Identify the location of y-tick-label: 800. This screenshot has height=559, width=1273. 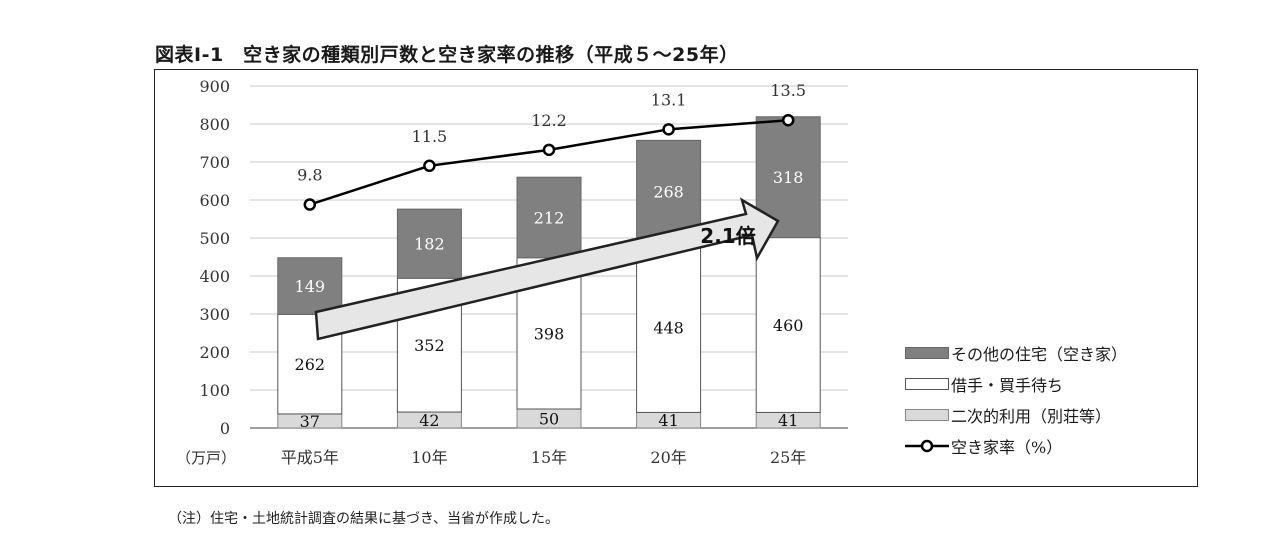
(214, 124).